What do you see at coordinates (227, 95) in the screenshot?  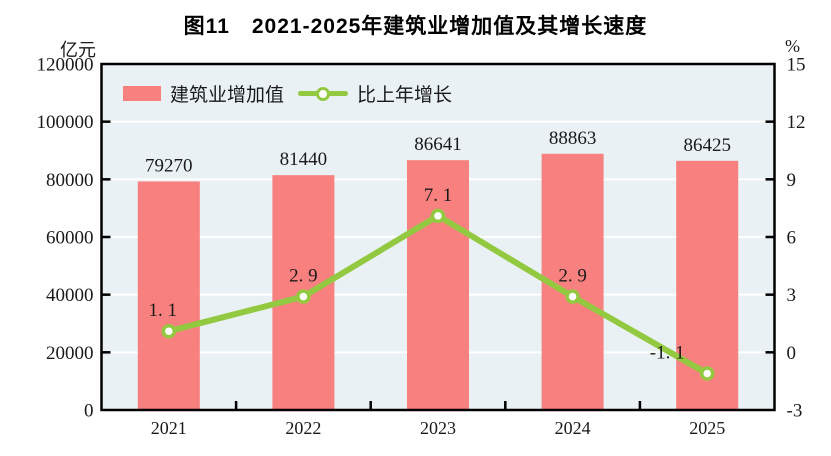 I see `legend-label-bar-series: 建筑业增加值` at bounding box center [227, 95].